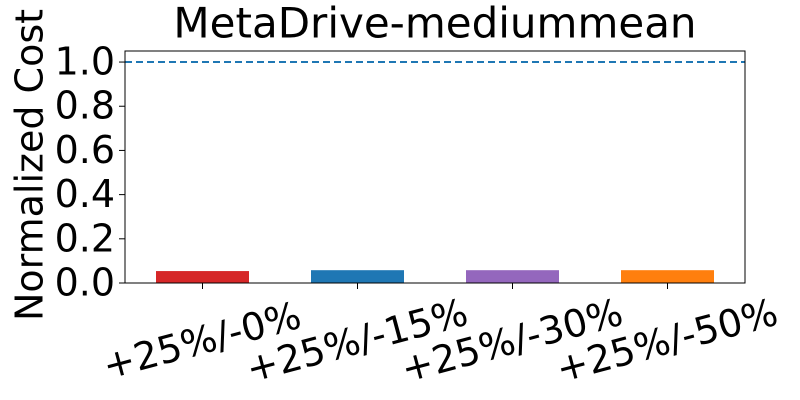 This screenshot has height=400, width=800. Describe the element at coordinates (30, 165) in the screenshot. I see `y-axis-label: Normalized Cost` at that location.